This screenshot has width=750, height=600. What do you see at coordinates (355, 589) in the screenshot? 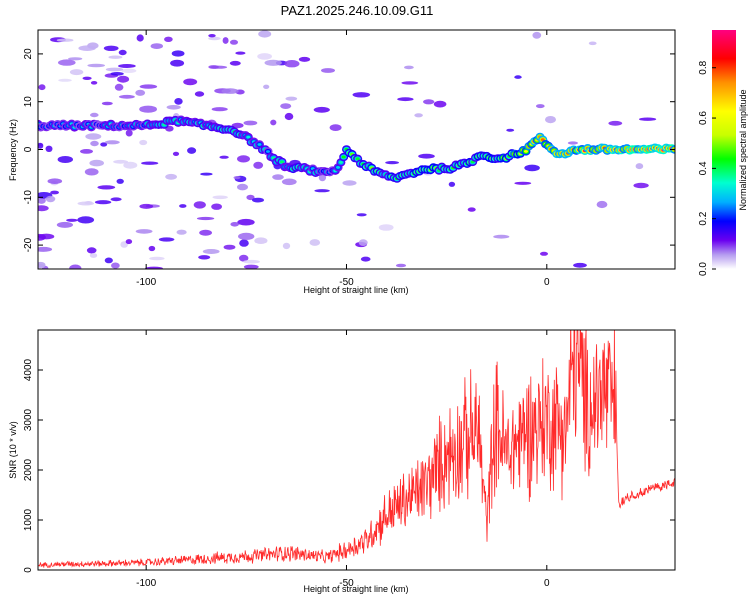
I see `snr-x-label: Height of straight line (km)` at bounding box center [355, 589].